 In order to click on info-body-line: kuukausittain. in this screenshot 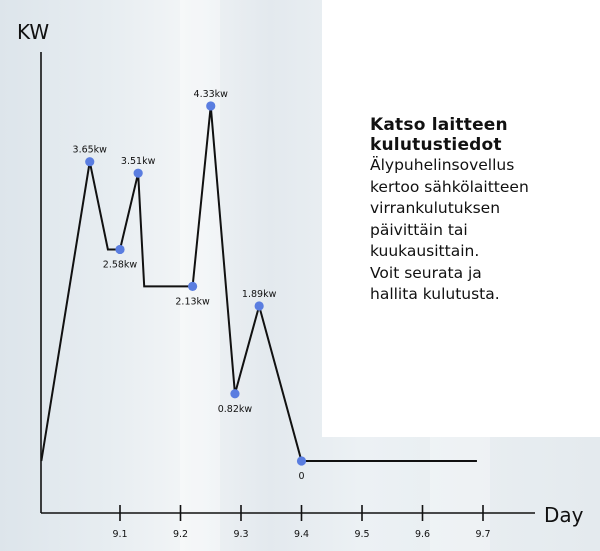, I will do `click(425, 251)`.